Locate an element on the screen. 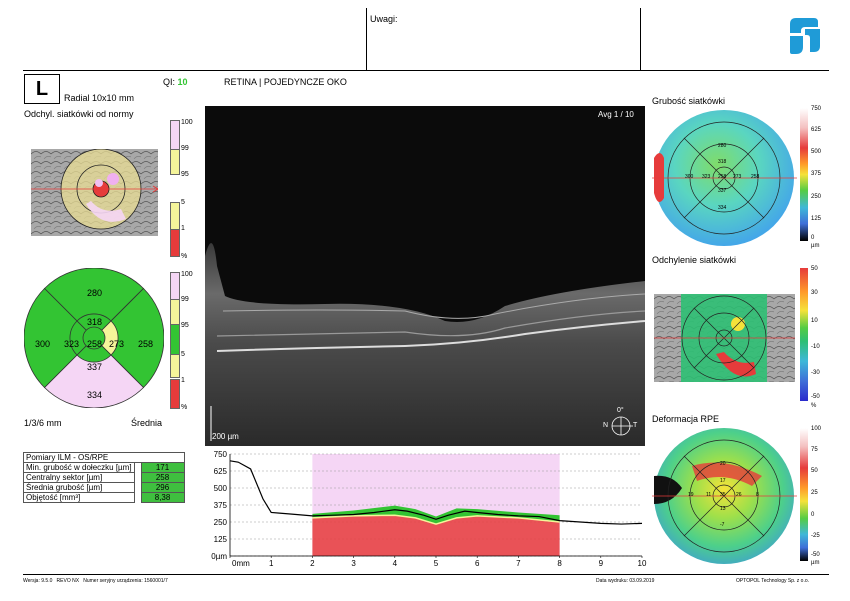 The height and width of the screenshot is (601, 850). y-tick-label: 375 is located at coordinates (221, 505).